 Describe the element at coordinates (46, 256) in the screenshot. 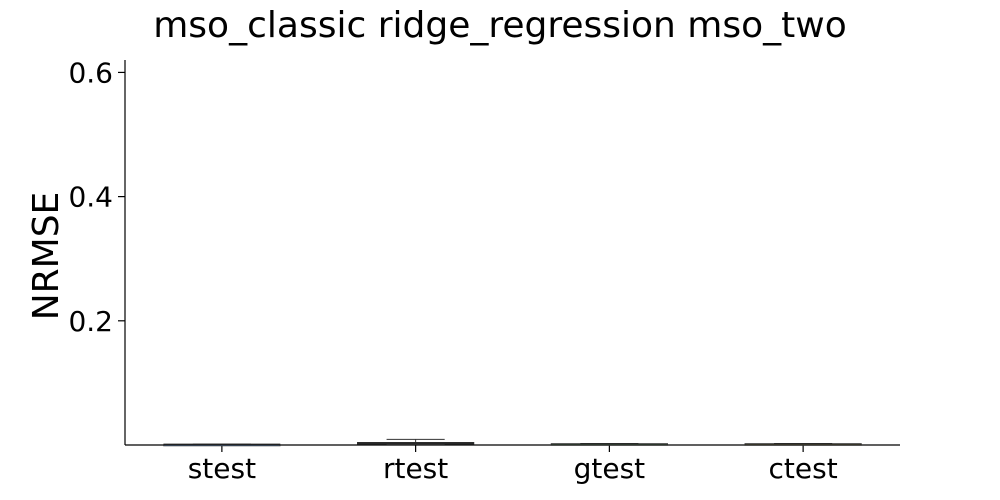

I see `y-axis-label: NRMSE` at that location.